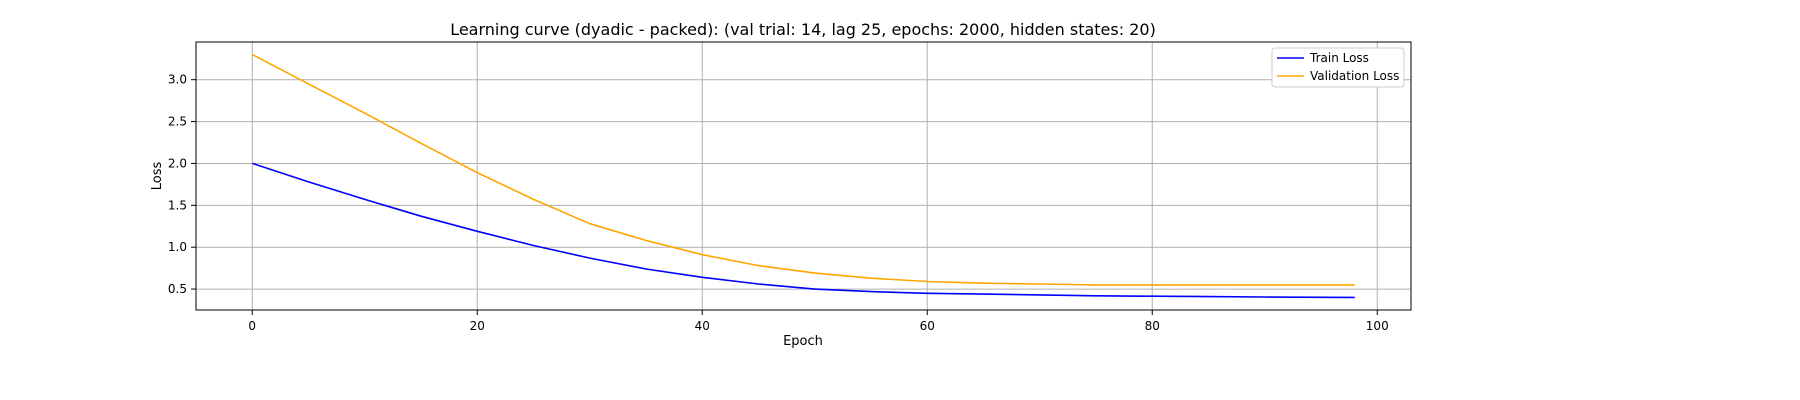  Describe the element at coordinates (1339, 58) in the screenshot. I see `legend-label-train: Train Loss` at that location.